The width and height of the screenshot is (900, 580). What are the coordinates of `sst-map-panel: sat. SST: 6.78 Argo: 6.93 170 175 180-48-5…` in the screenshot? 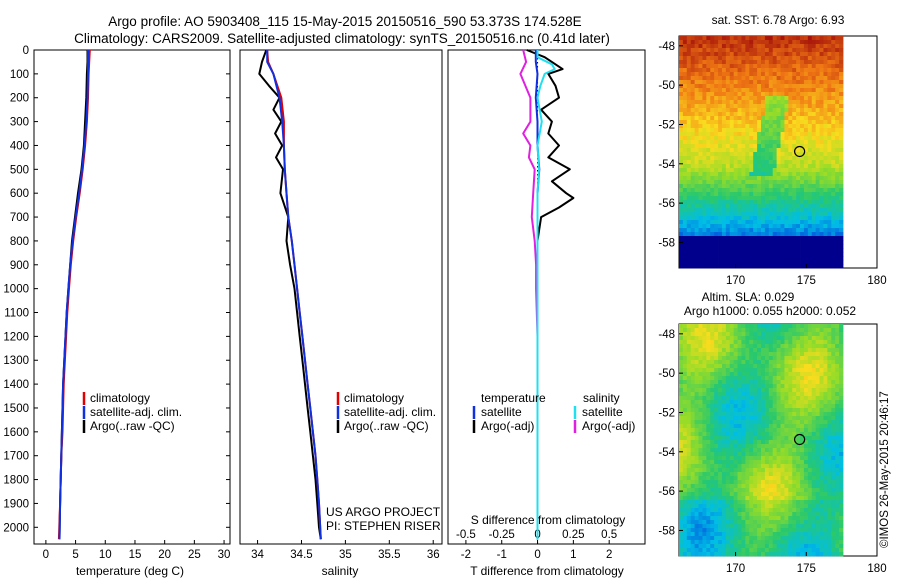 It's located at (772, 150).